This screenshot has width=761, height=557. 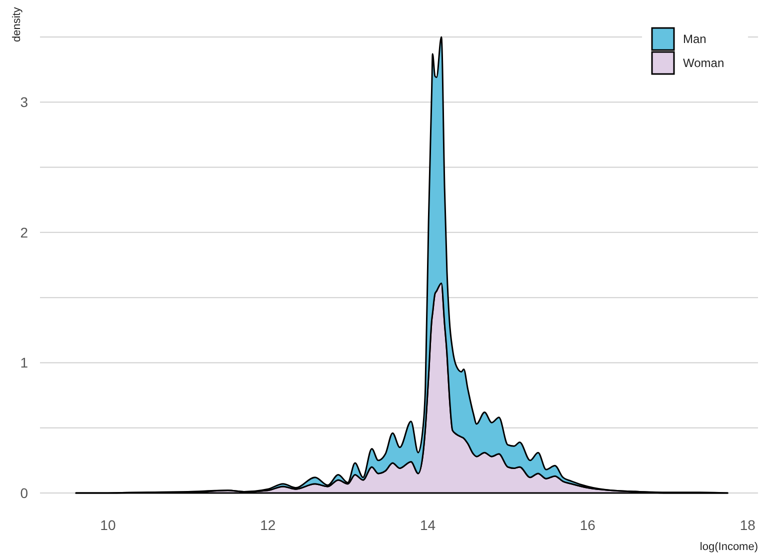 What do you see at coordinates (24, 362) in the screenshot?
I see `y-tick-label: 1` at bounding box center [24, 362].